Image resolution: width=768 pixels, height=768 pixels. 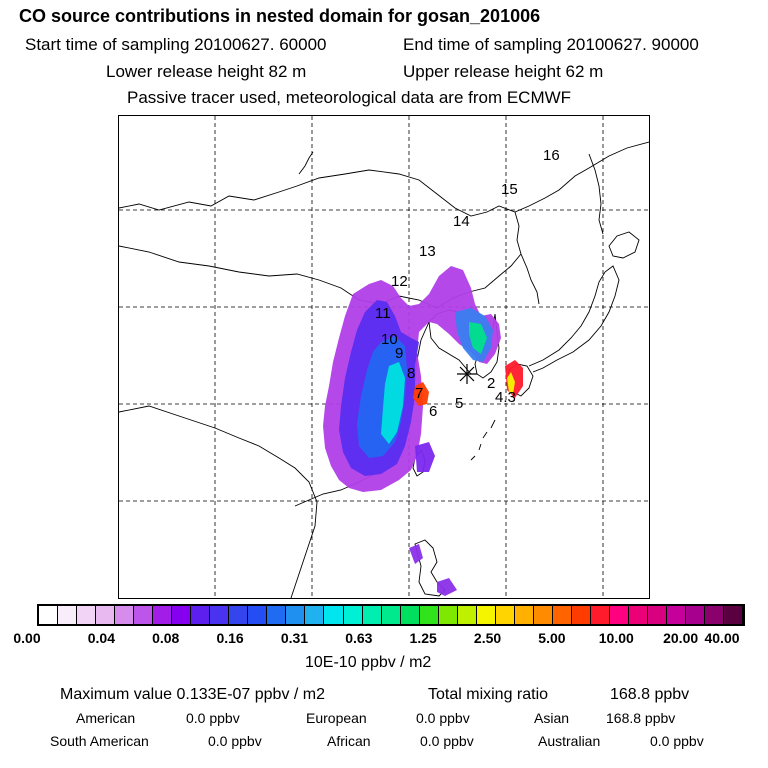 I want to click on trajectory-label: 16, so click(x=551, y=155).